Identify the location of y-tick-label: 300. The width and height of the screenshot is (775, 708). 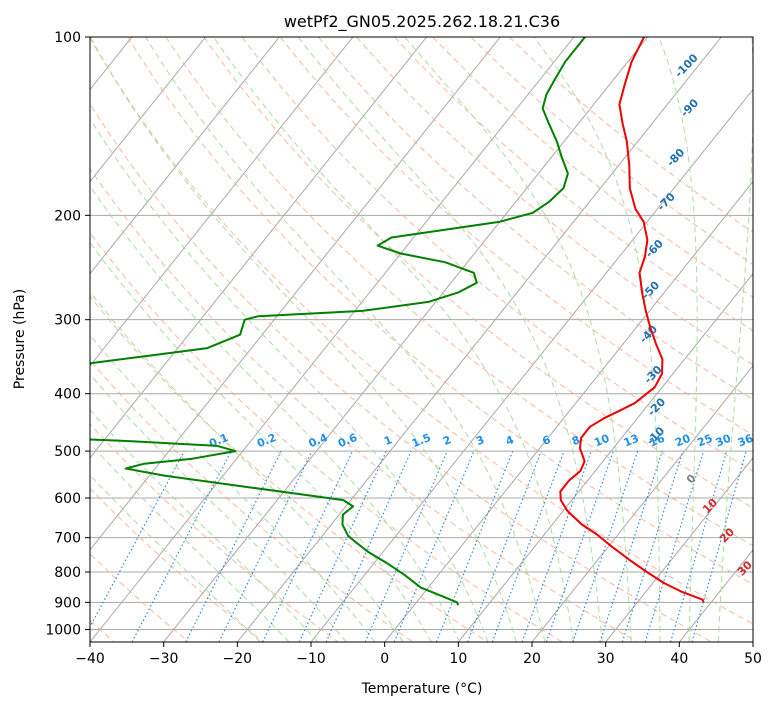
(67, 321).